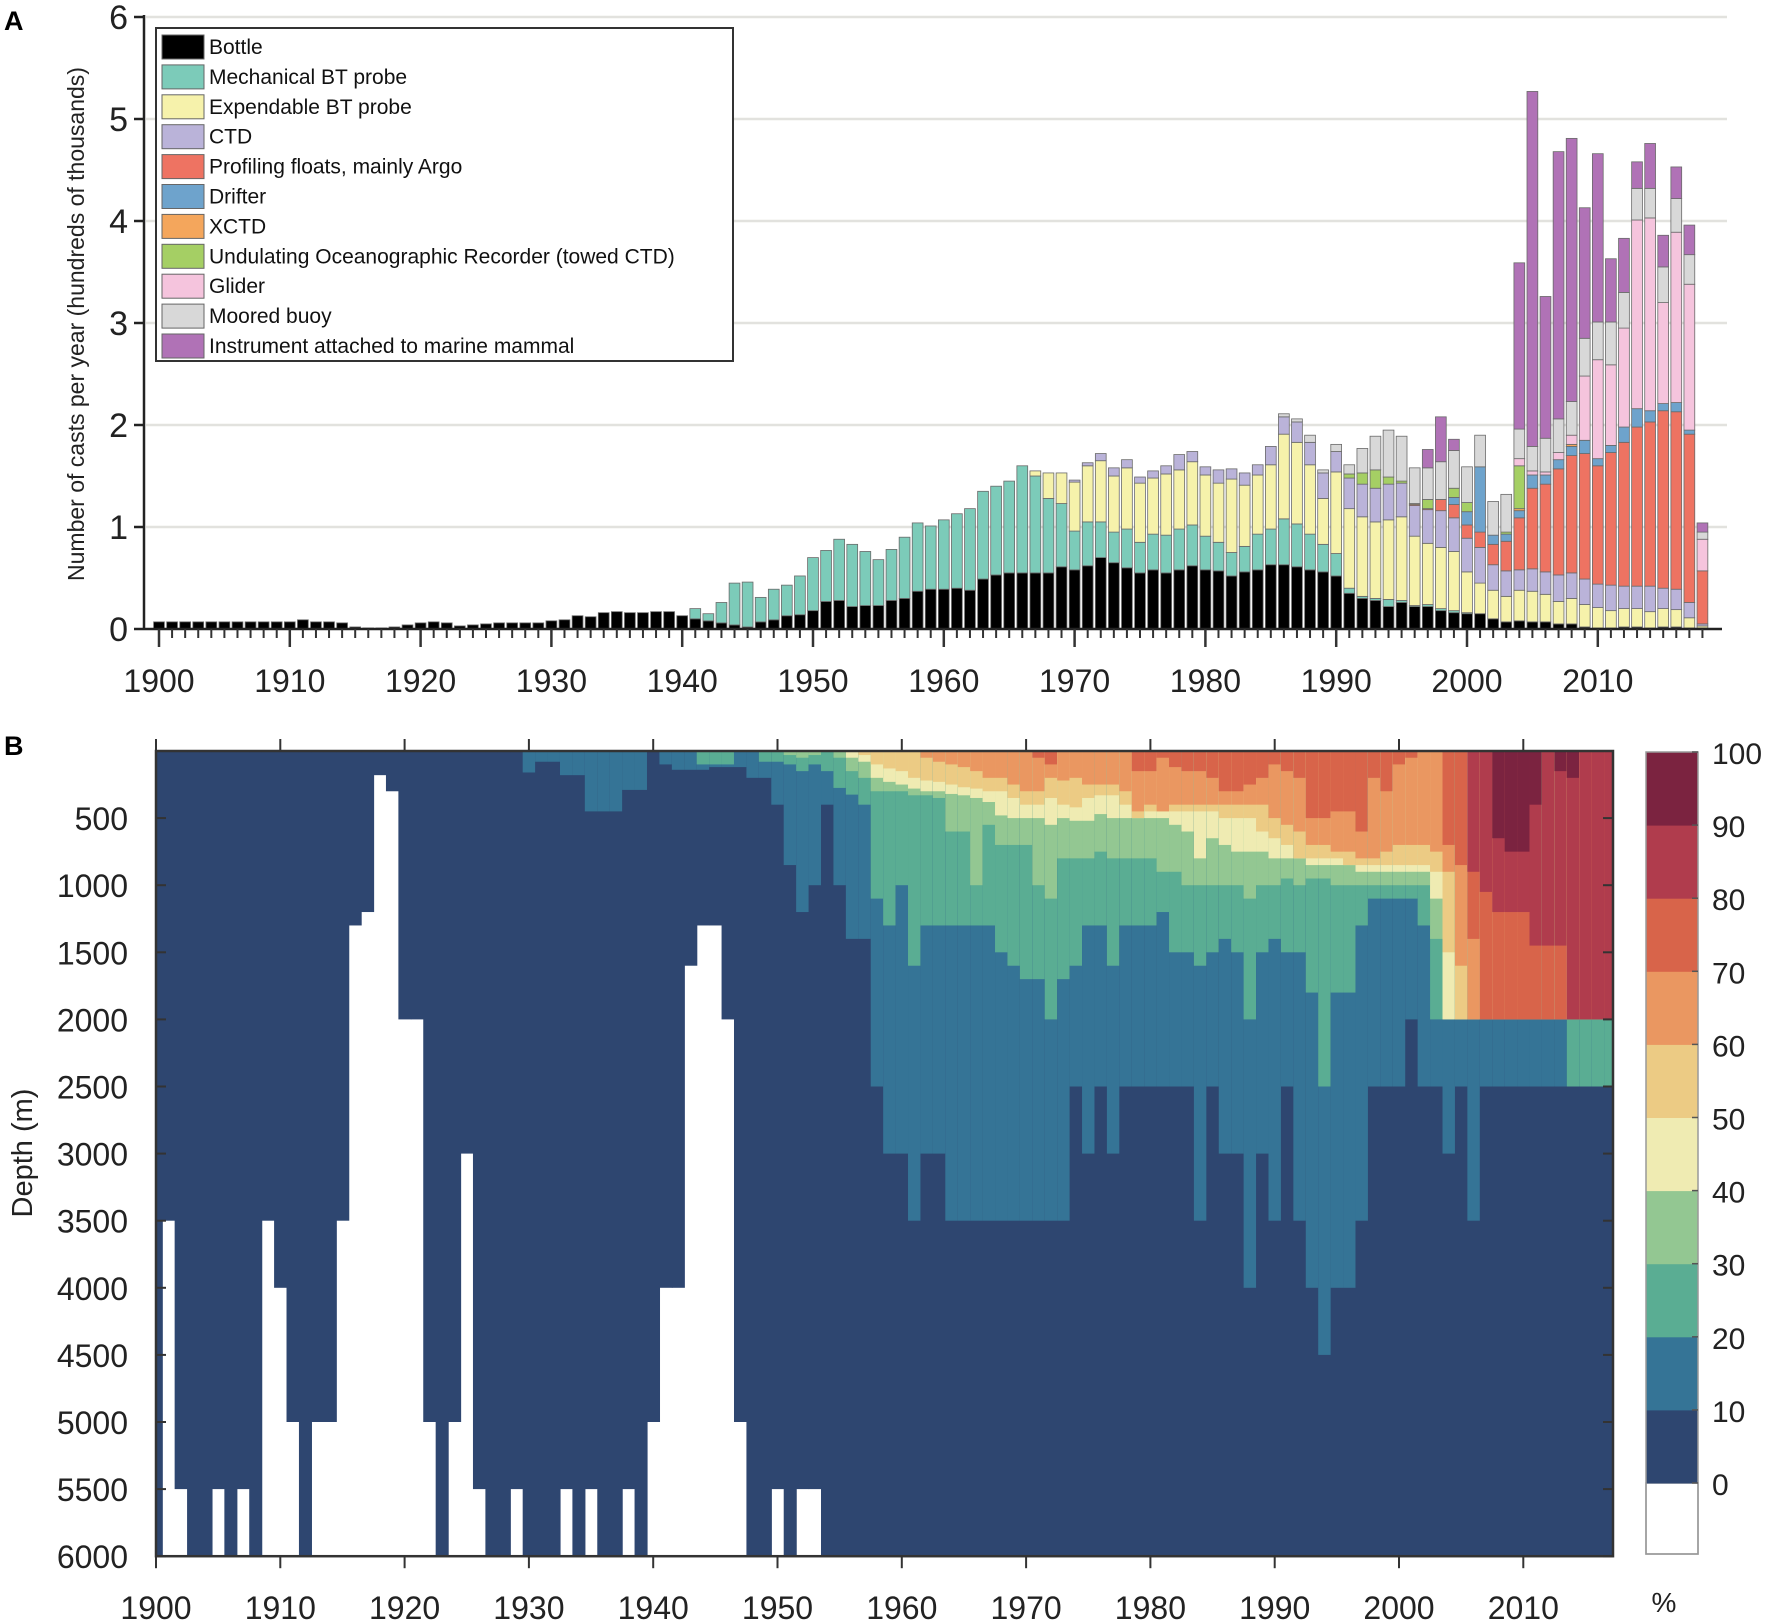 This screenshot has height=1624, width=1772. I want to click on colorbar-no-data-swatch, so click(1672, 1518).